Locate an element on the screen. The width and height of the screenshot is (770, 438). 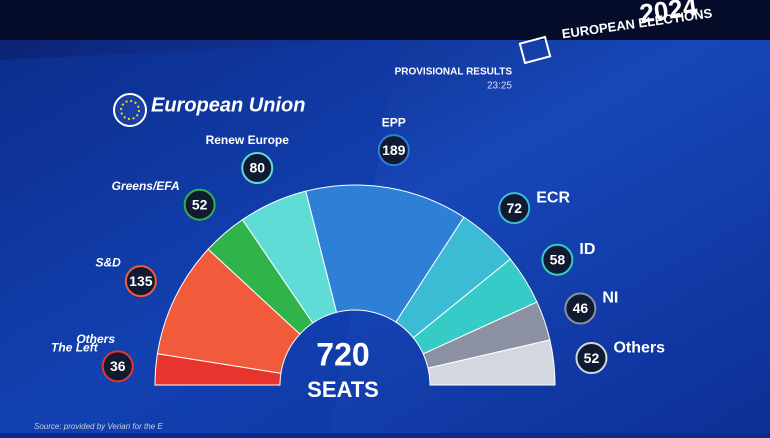
party-name: ECR is located at coordinates (553, 197).